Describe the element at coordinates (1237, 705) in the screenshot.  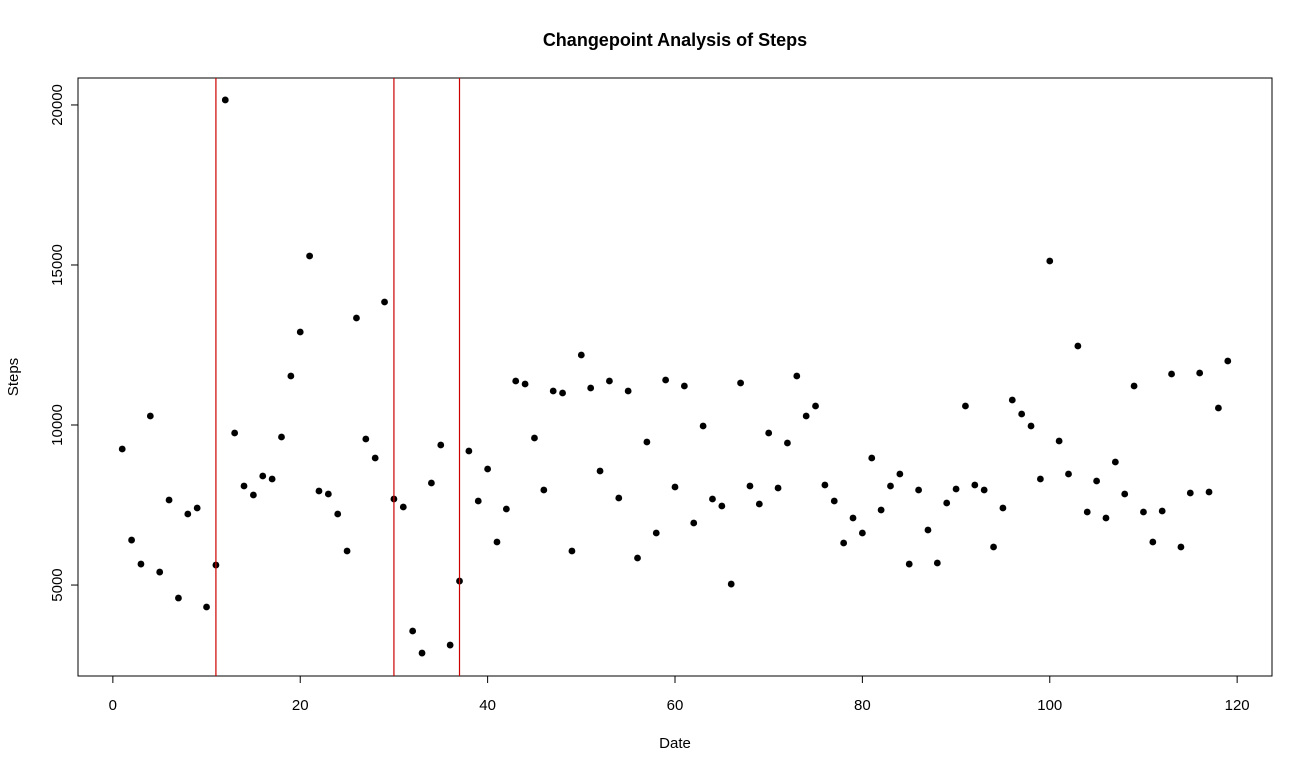
I see `x-tick-label: 120` at that location.